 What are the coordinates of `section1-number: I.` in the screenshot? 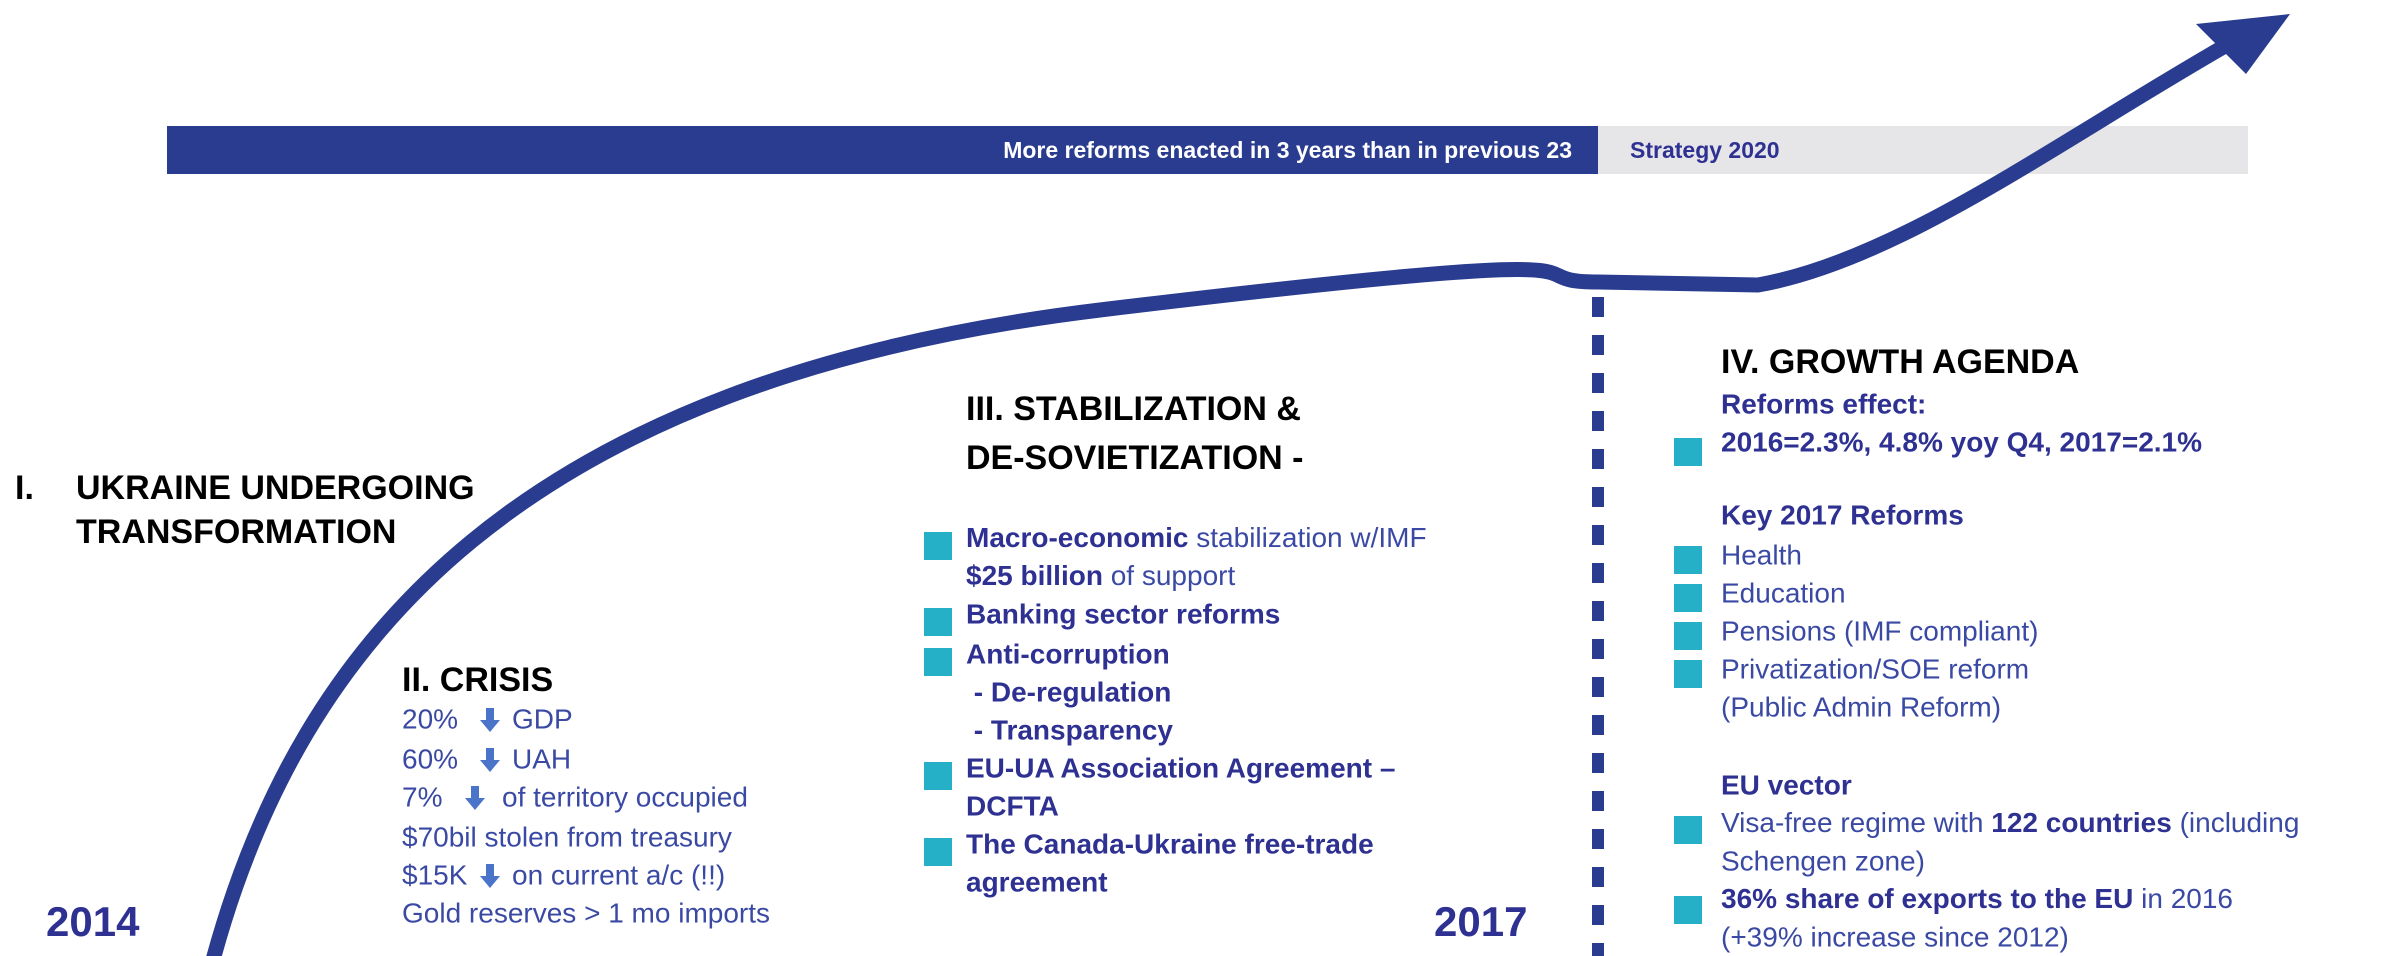 It's located at (24, 488).